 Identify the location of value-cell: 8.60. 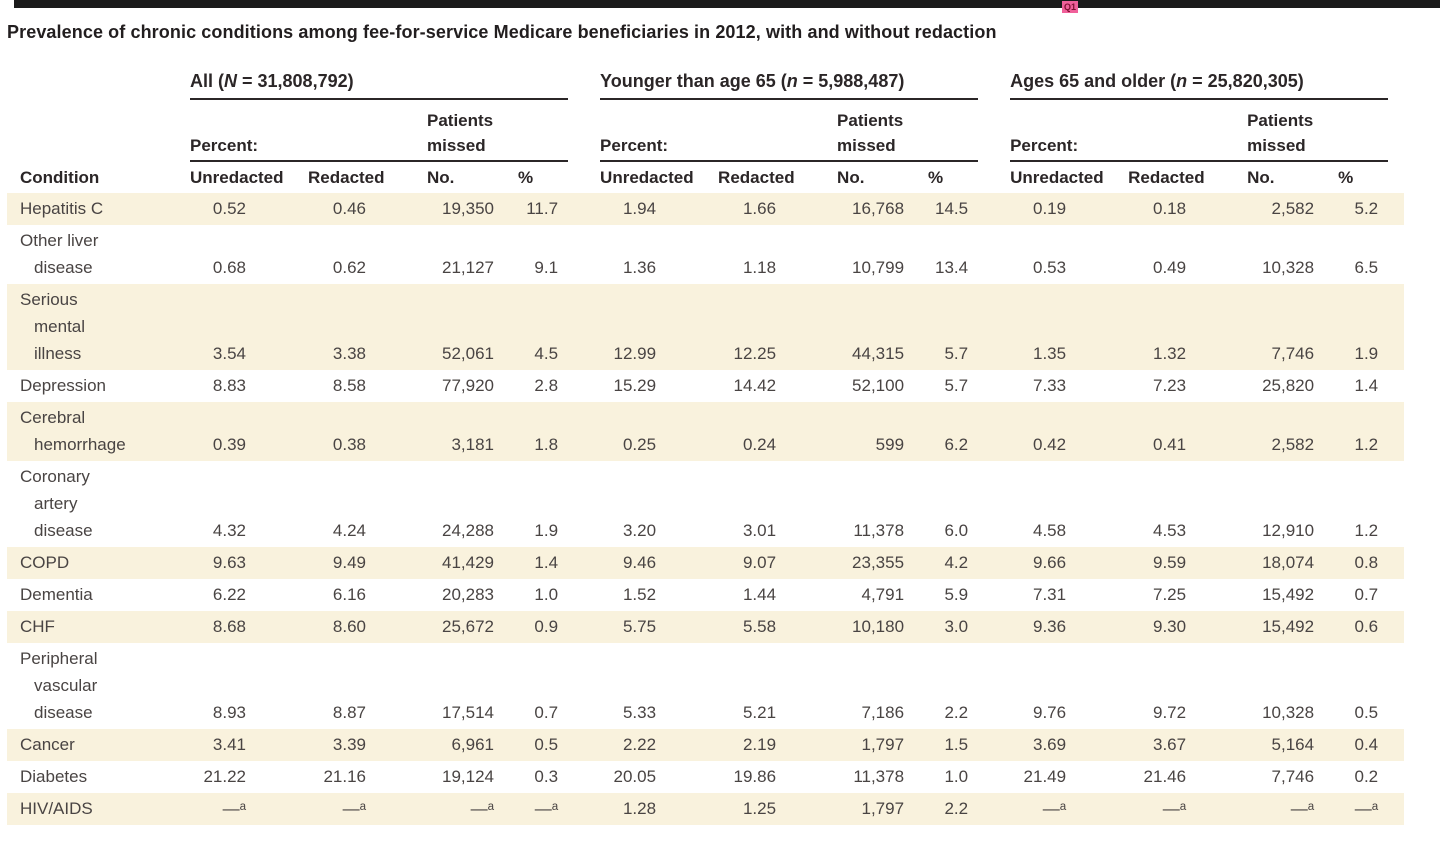
(349, 626).